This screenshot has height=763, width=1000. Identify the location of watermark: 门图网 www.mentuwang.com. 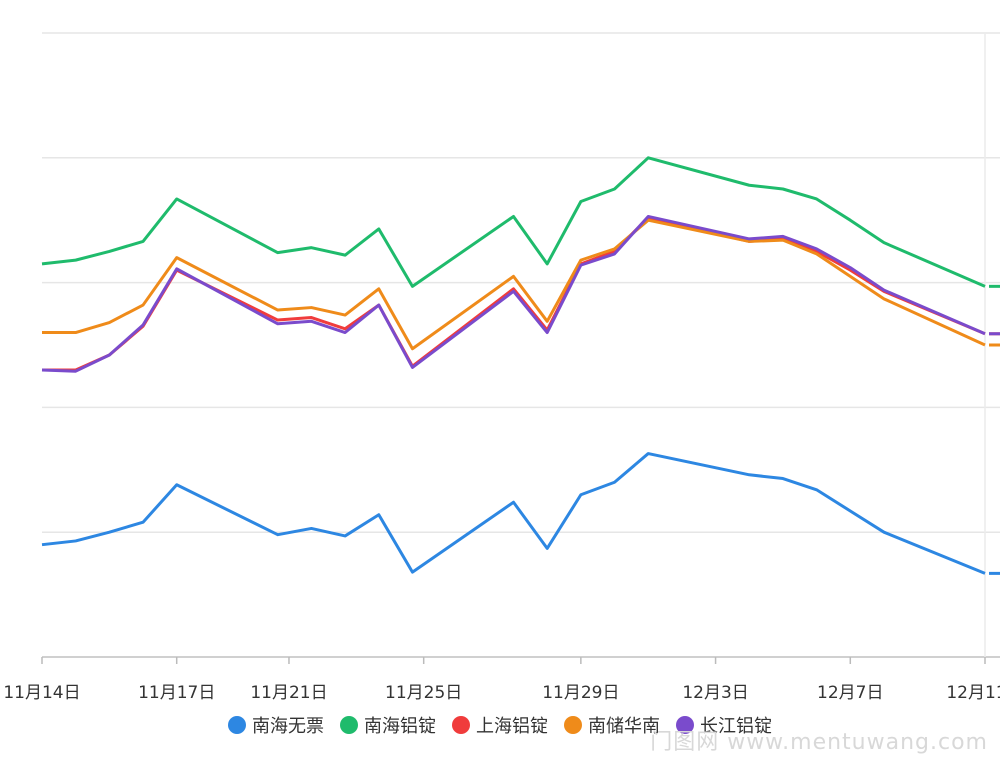
(819, 742).